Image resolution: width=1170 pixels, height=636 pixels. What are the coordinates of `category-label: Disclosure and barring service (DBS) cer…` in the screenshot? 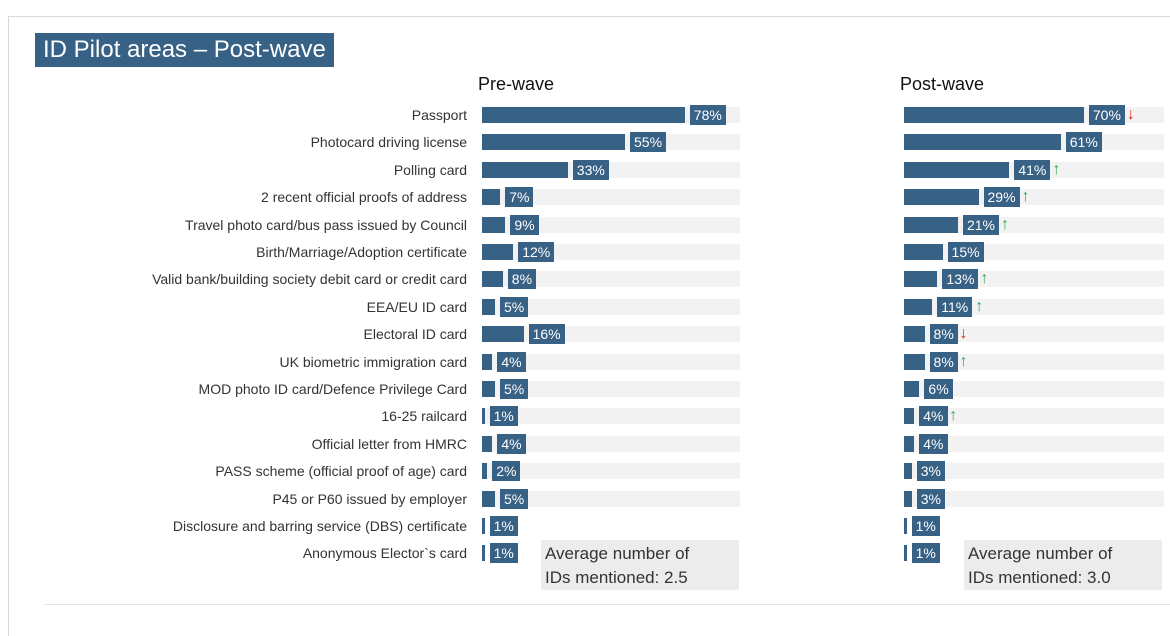 It's located at (319, 526).